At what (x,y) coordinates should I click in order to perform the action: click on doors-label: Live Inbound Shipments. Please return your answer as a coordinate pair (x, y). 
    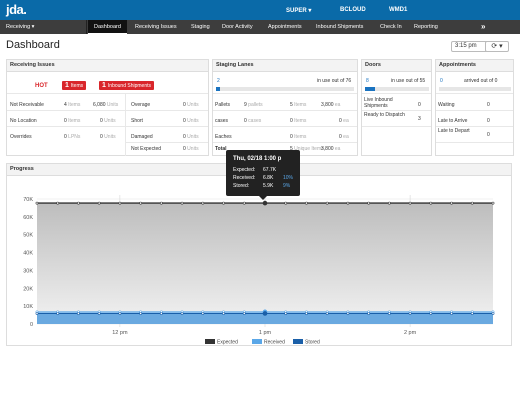
    Looking at the image, I should click on (378, 103).